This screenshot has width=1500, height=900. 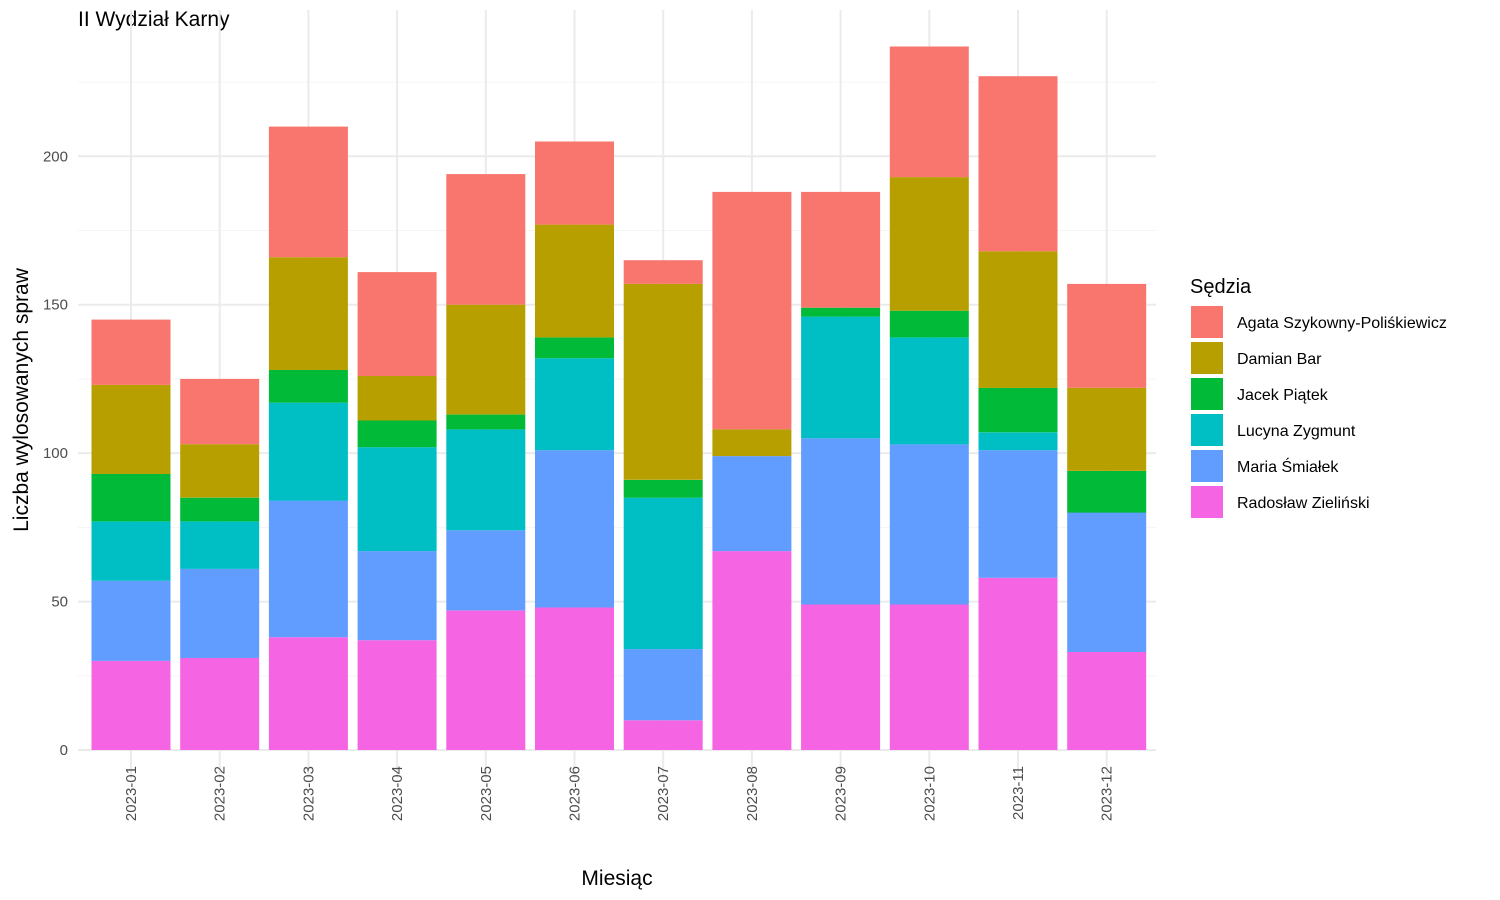 I want to click on x-axis-title: Miesiąc, so click(x=616, y=878).